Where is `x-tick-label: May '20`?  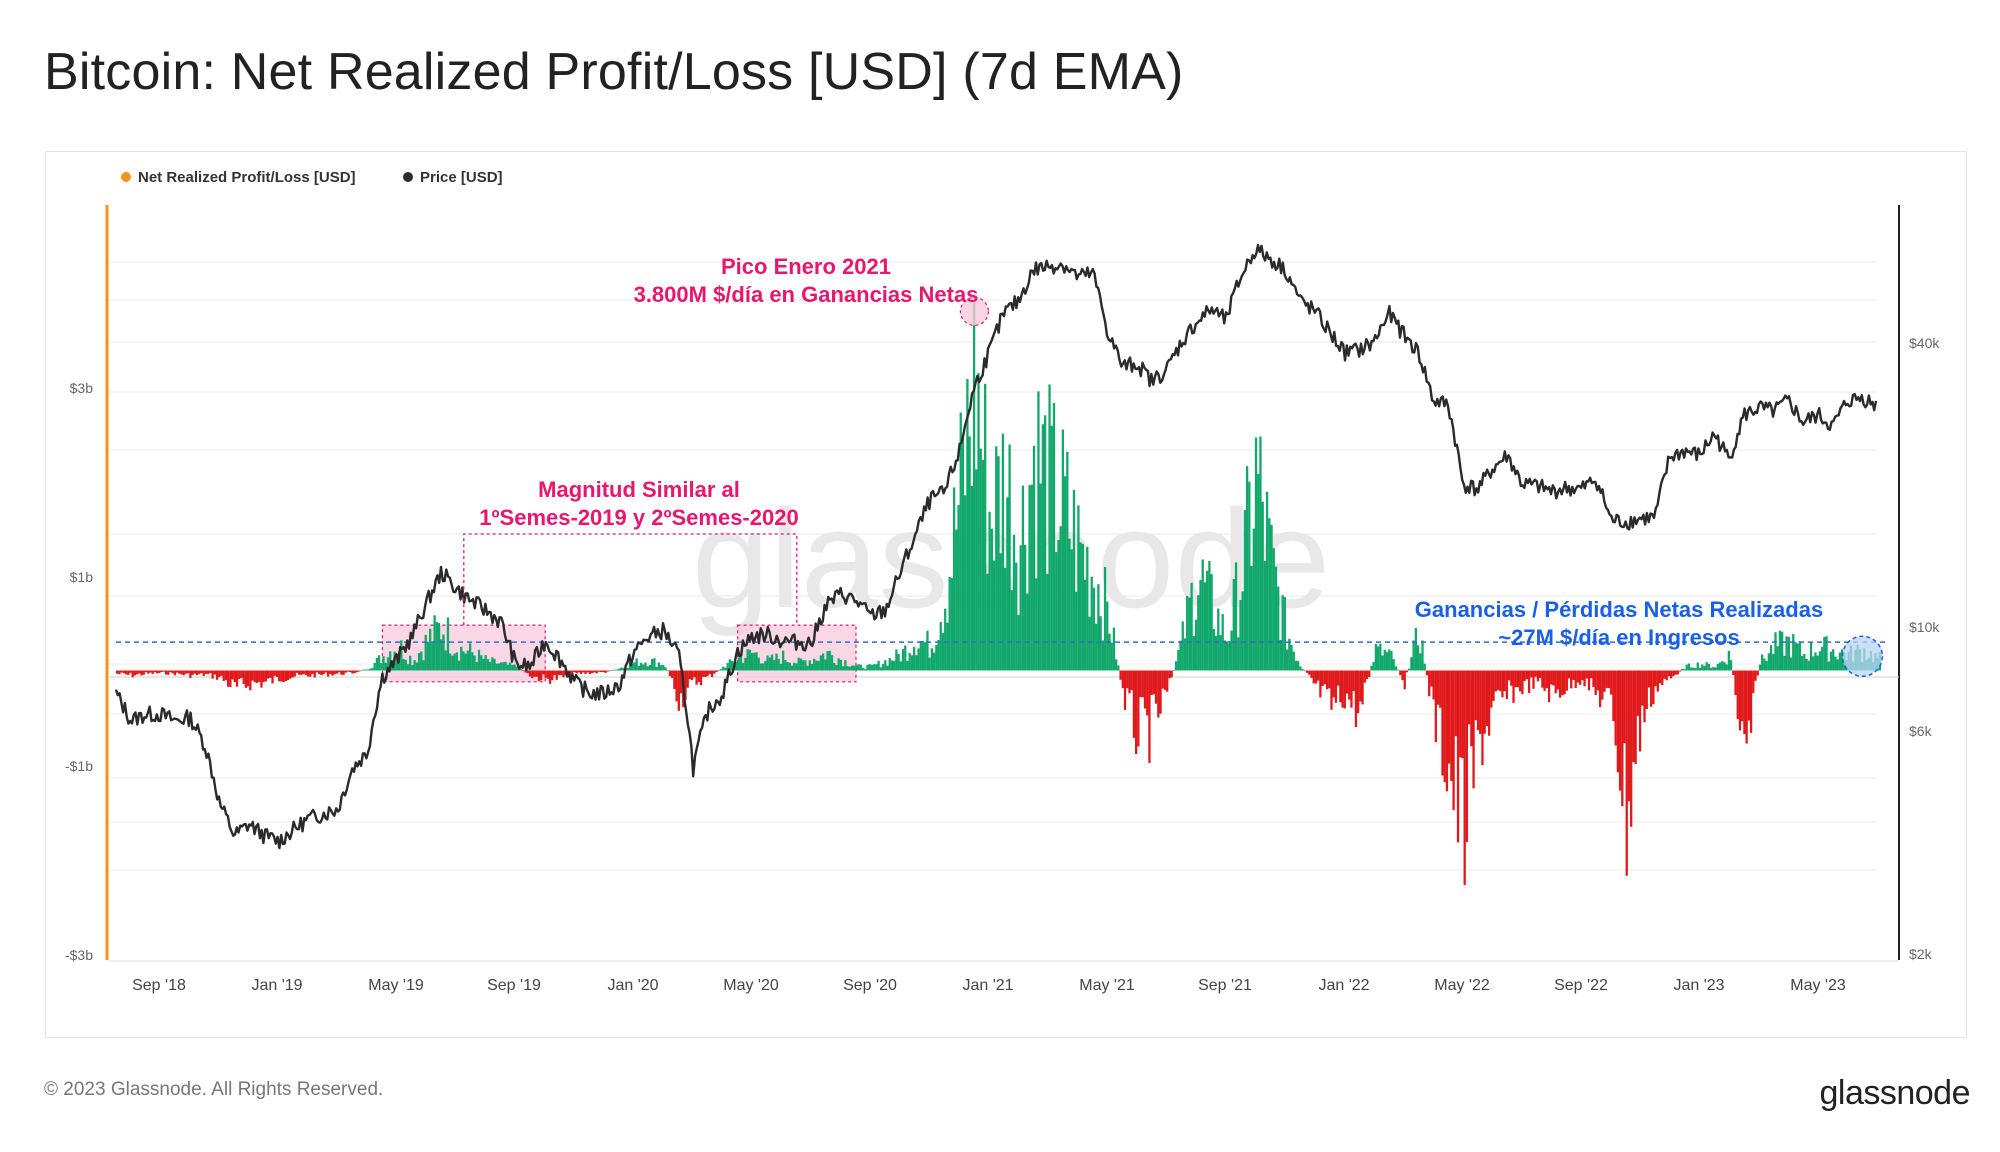 x-tick-label: May '20 is located at coordinates (751, 985).